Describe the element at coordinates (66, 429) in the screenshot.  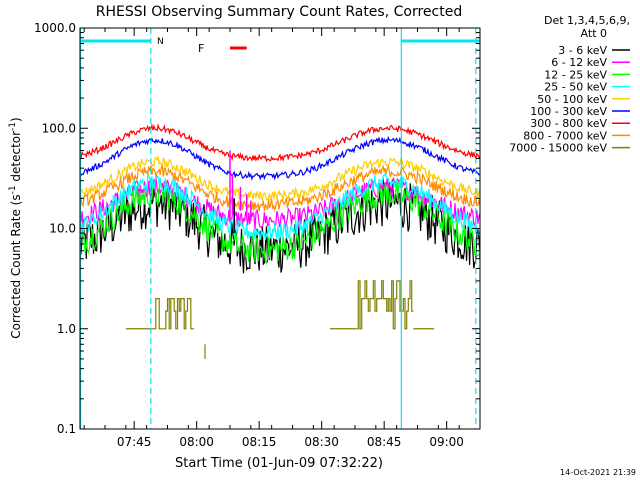
I see `y-tick-label: 0.1` at that location.